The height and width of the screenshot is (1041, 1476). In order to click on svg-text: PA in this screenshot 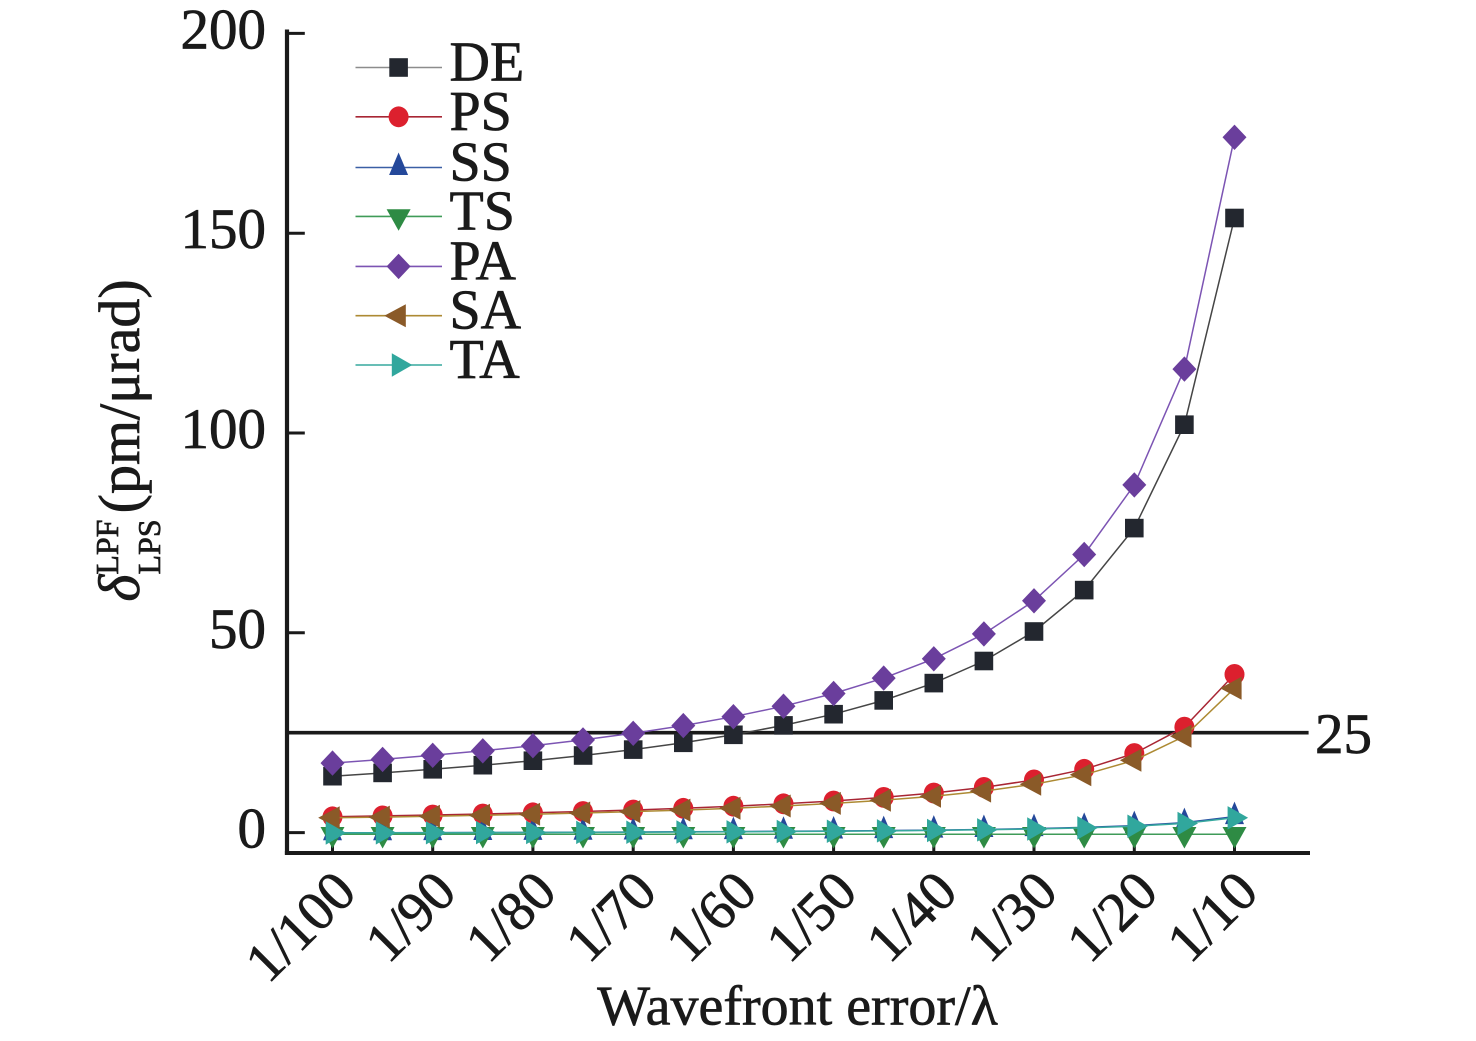, I will do `click(483, 261)`.